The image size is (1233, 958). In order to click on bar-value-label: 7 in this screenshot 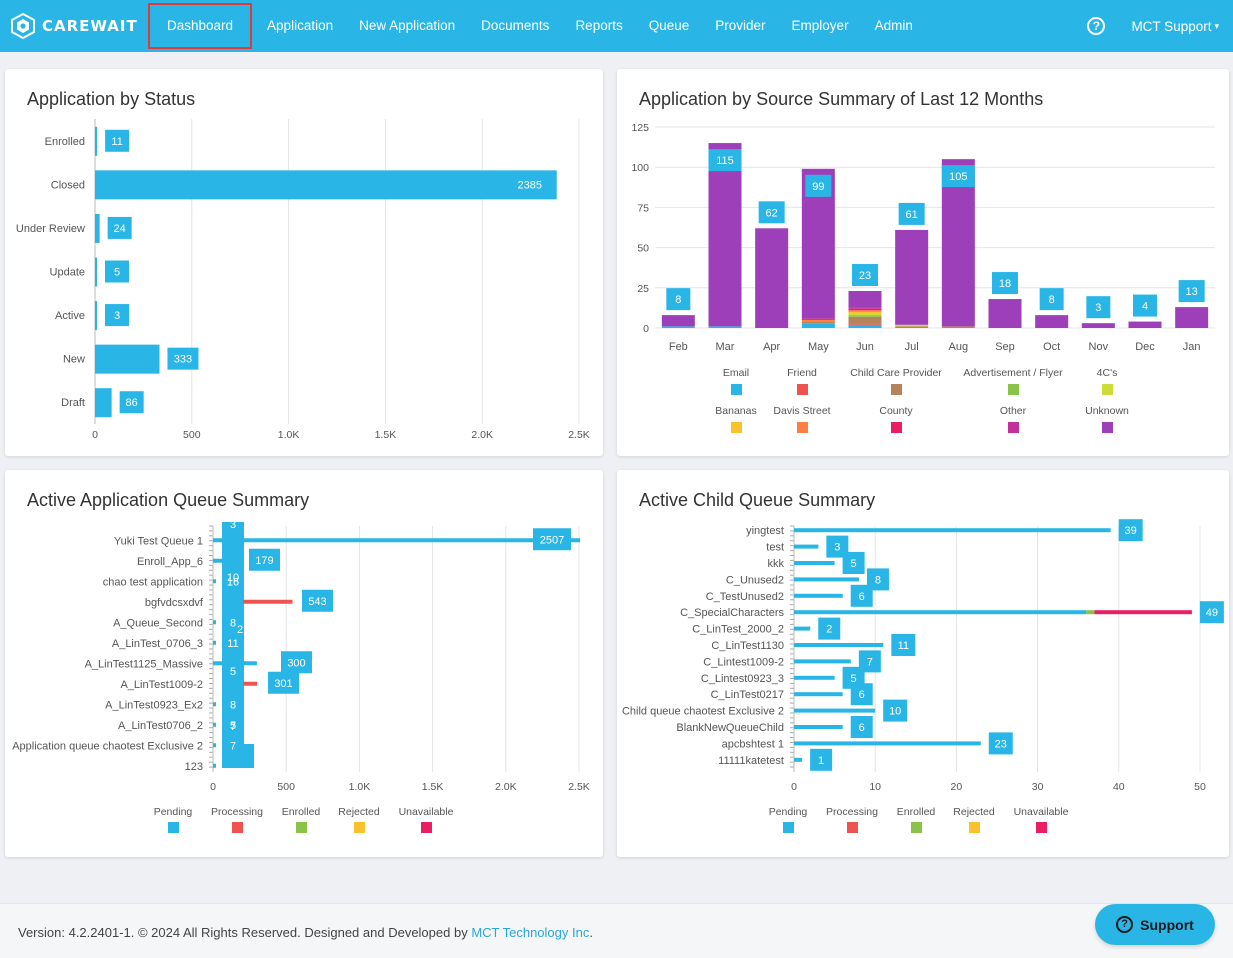, I will do `click(233, 746)`.